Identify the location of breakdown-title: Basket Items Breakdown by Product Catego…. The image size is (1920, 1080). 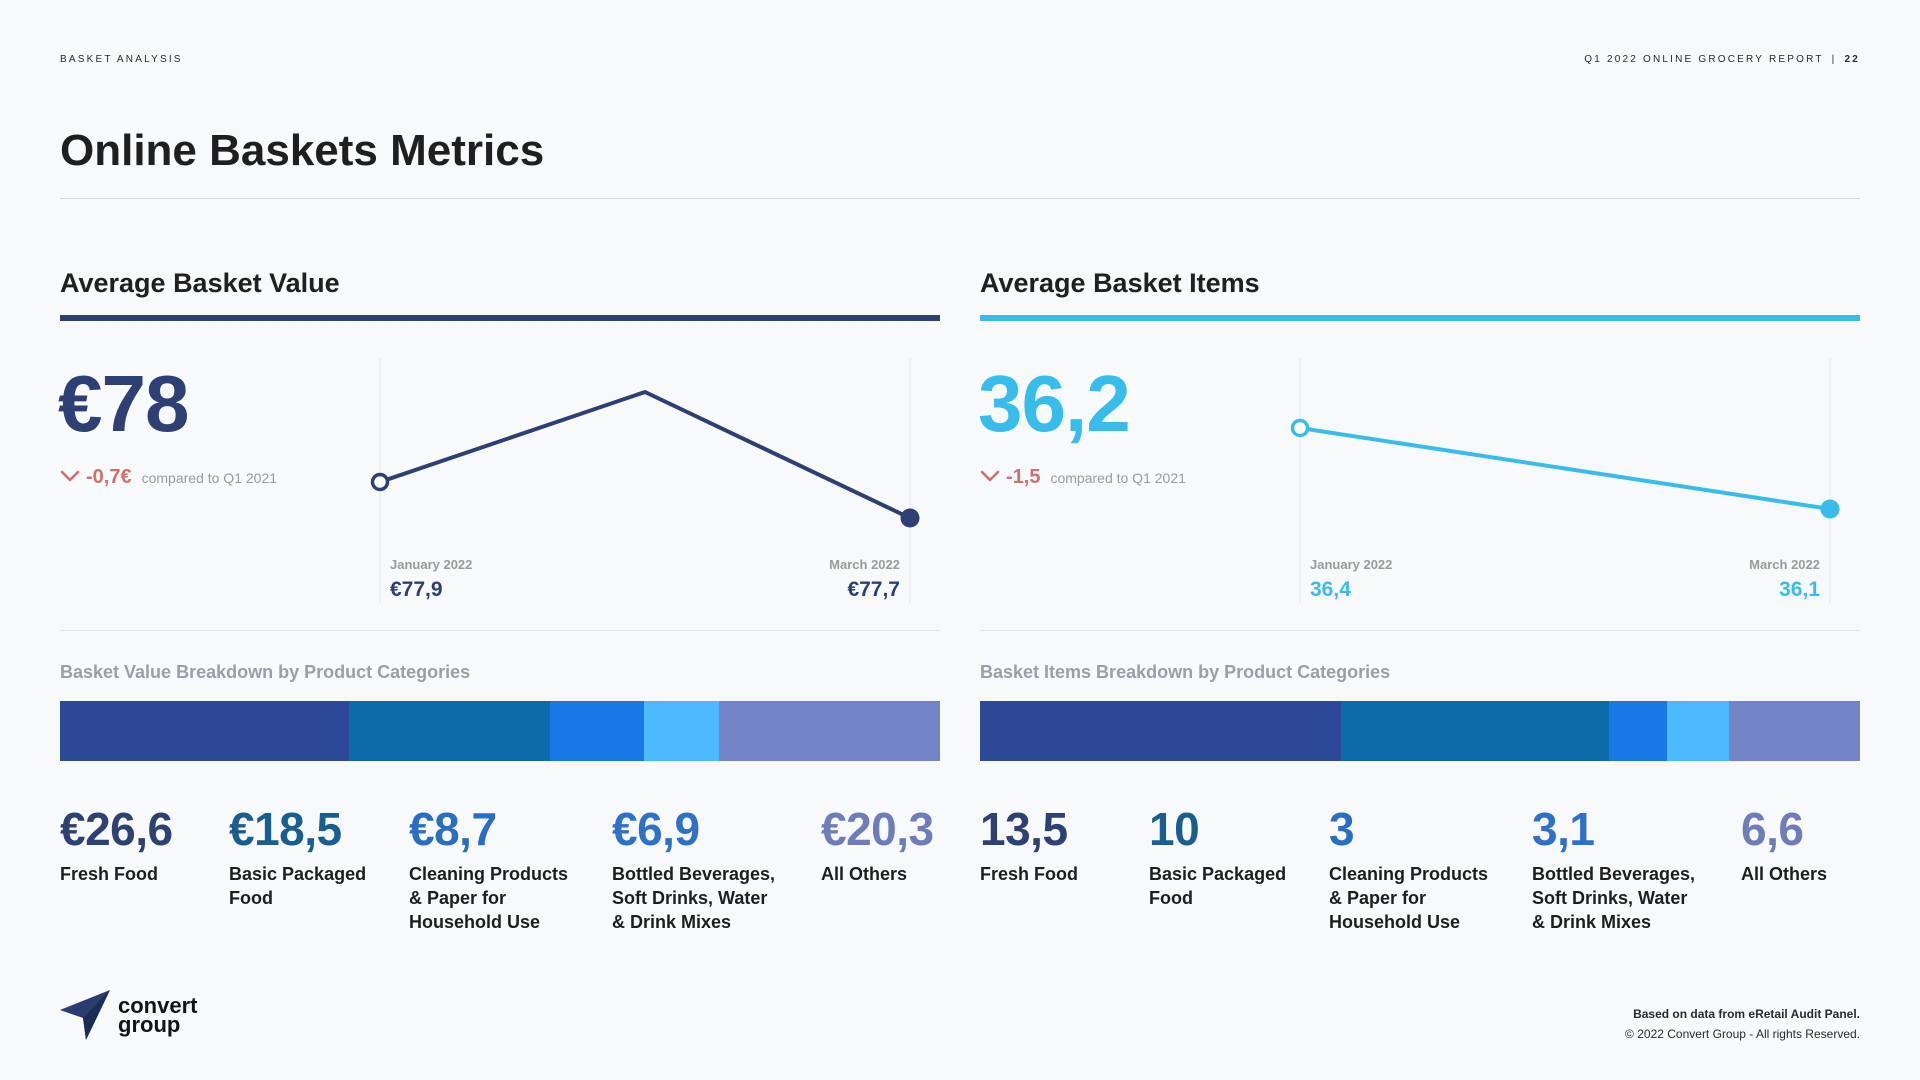
(1185, 672).